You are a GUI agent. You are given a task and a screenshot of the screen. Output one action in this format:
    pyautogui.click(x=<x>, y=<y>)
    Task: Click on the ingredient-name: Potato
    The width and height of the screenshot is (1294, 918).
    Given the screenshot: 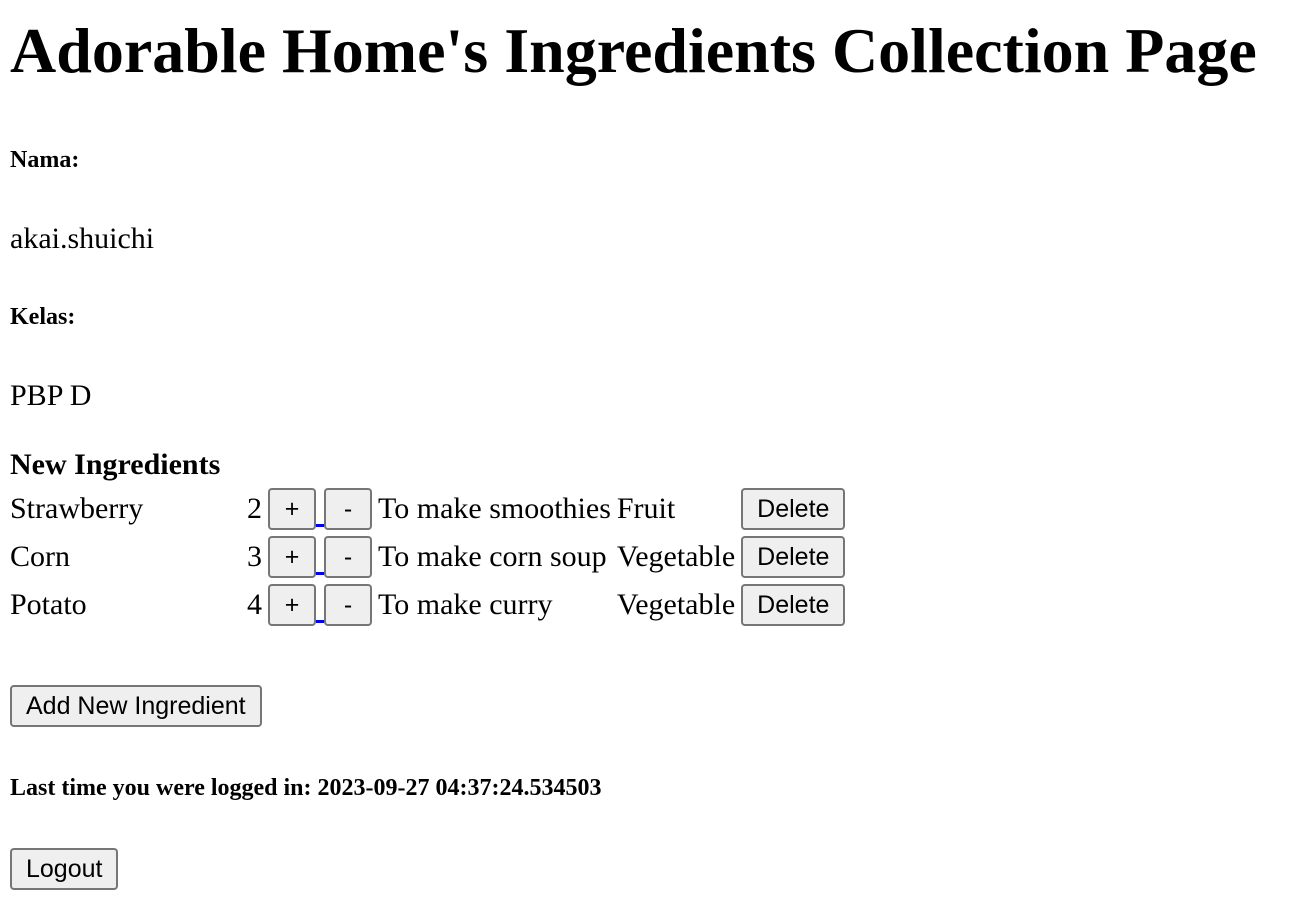 What is the action you would take?
    pyautogui.click(x=48, y=604)
    